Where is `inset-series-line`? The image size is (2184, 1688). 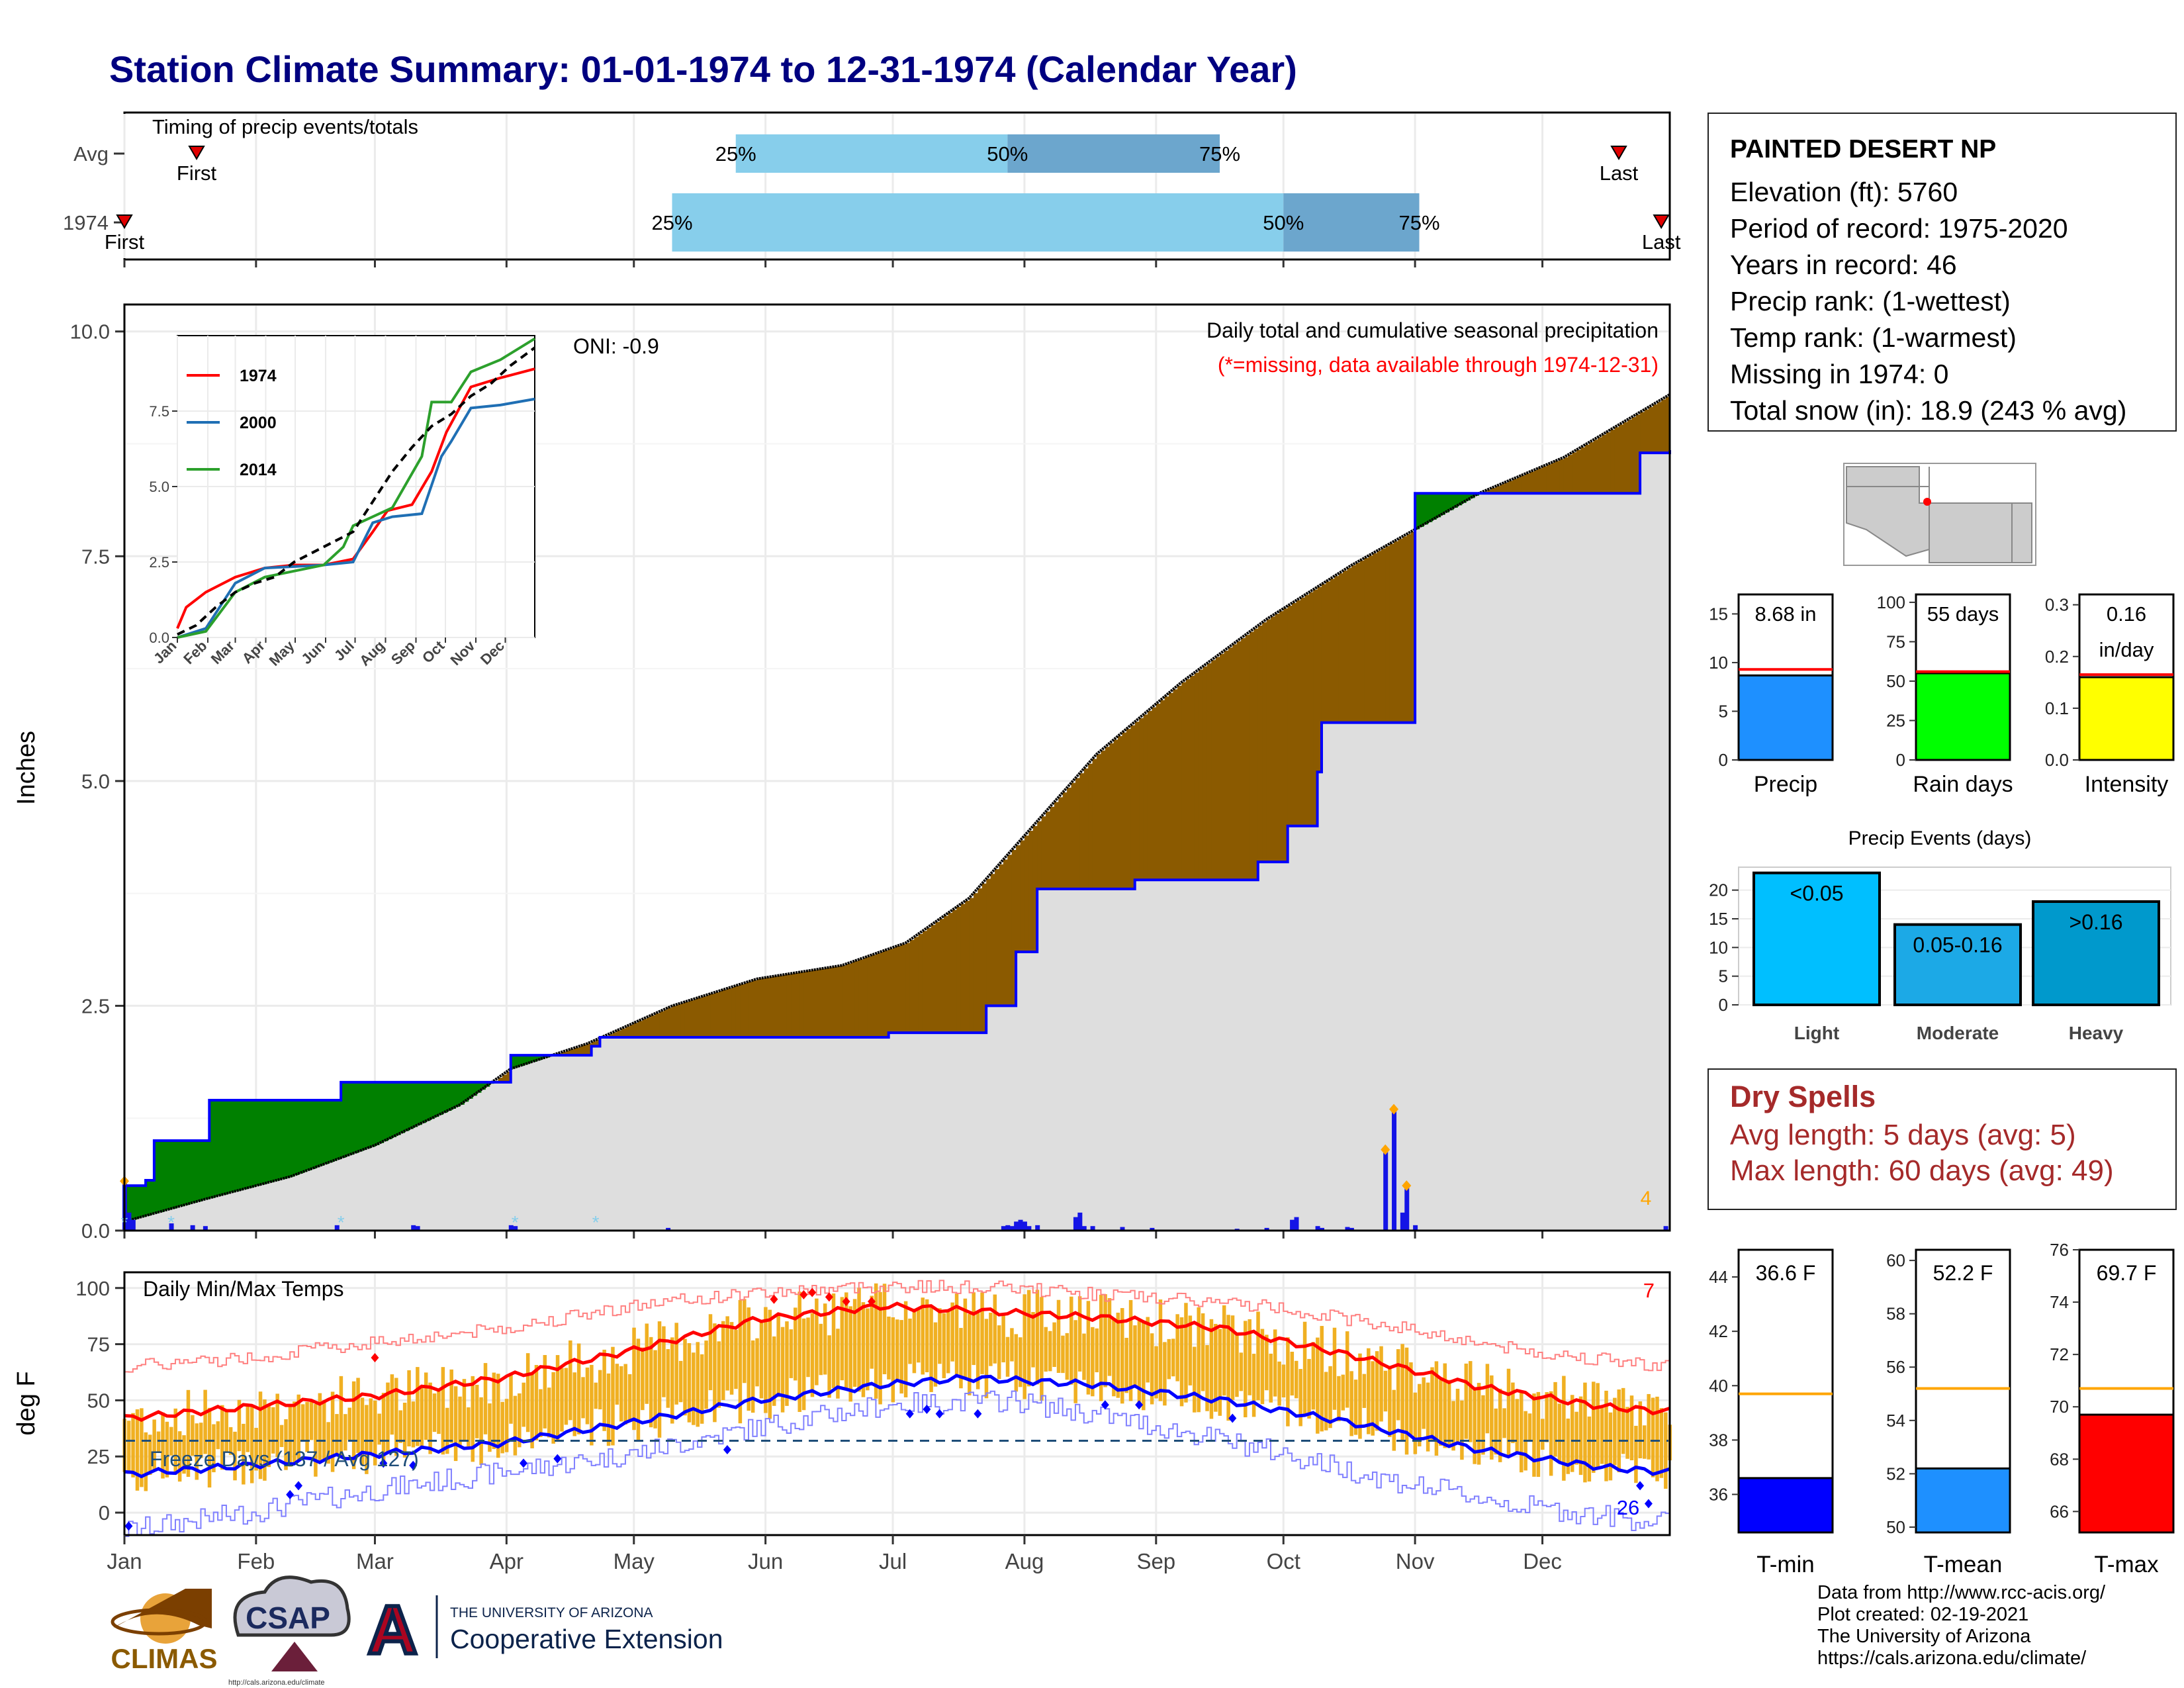 inset-series-line is located at coordinates (356, 491).